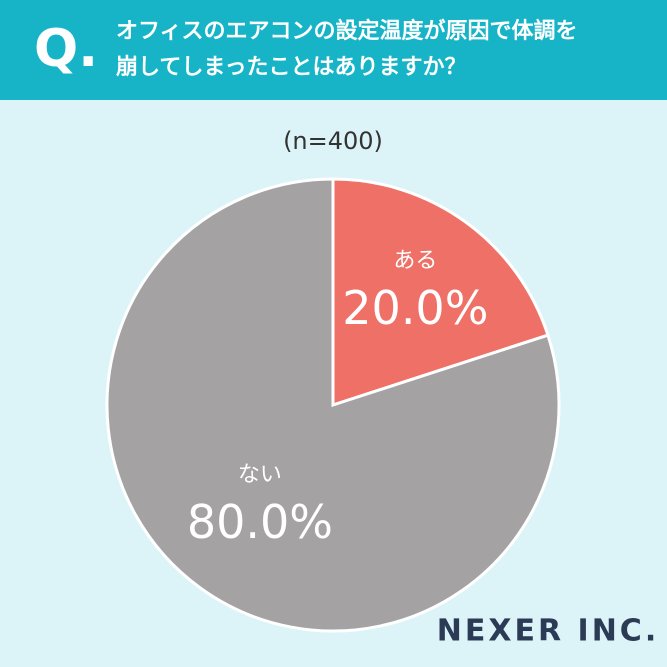 The width and height of the screenshot is (667, 667). I want to click on header: Q. オフィスのエアコンの設定温度が原因で体調を崩してしまったことはありますか？, so click(333, 50).